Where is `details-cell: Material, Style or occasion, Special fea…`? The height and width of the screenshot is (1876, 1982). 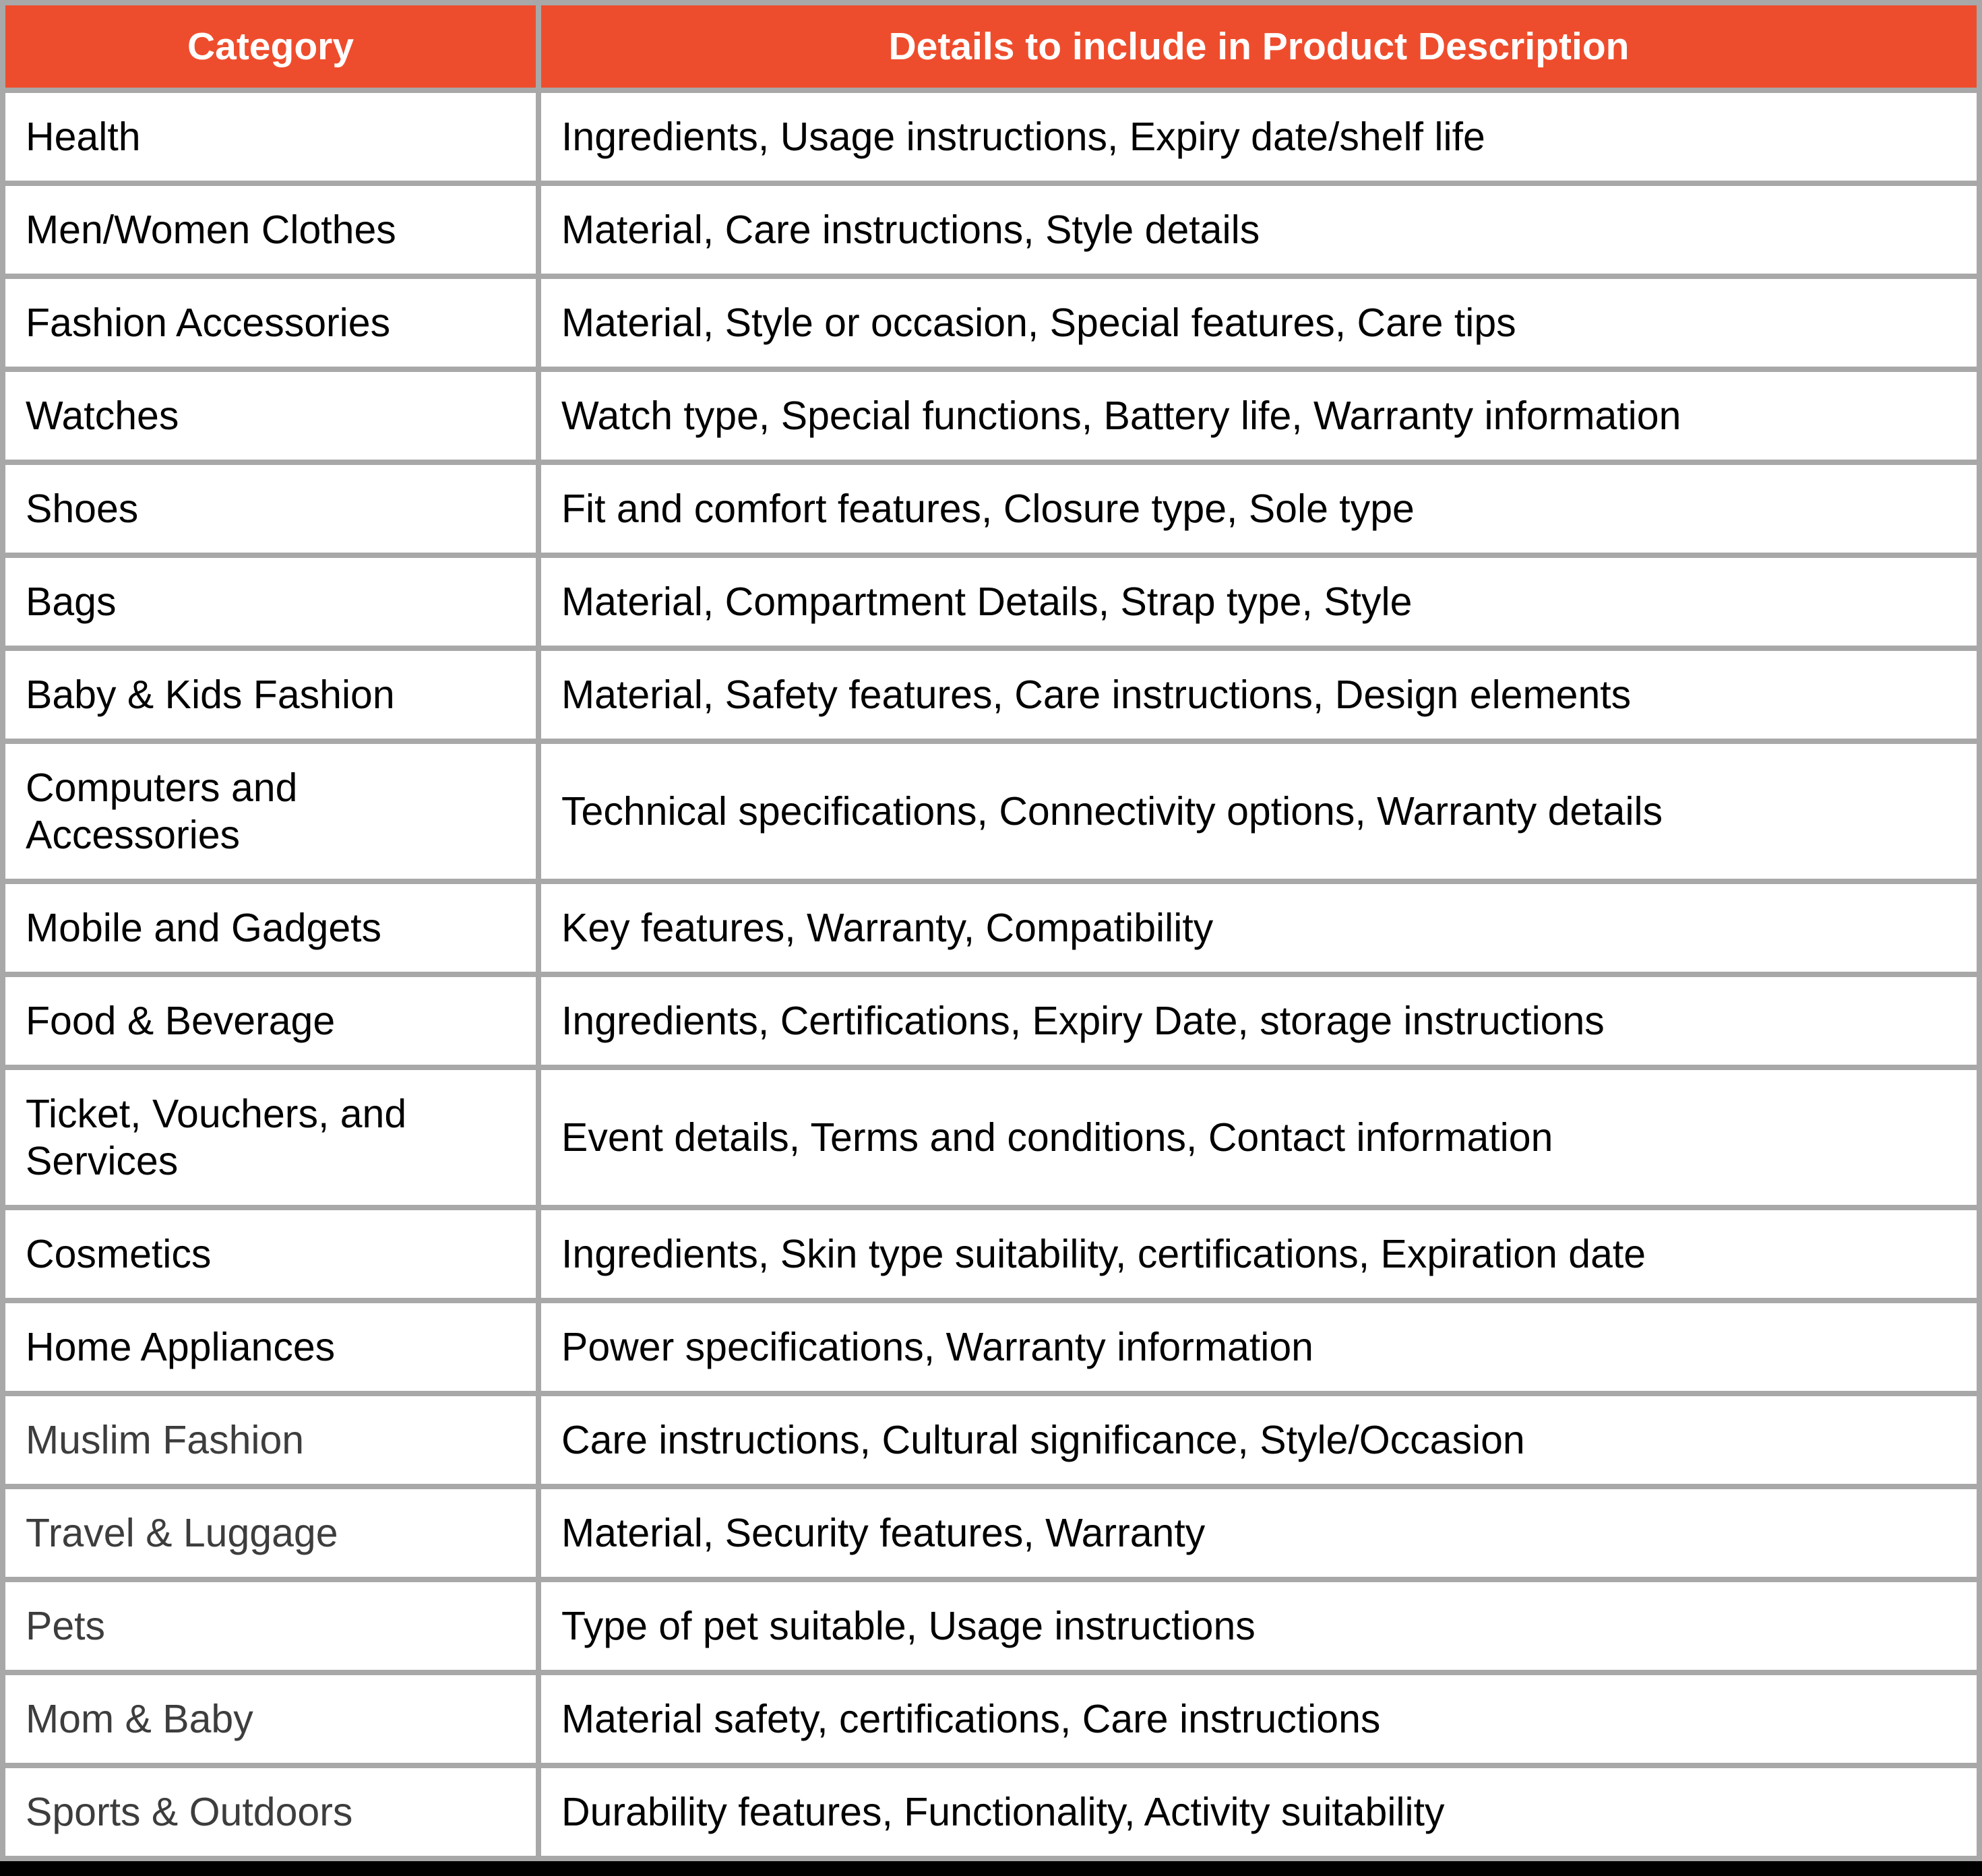
details-cell: Material, Style or occasion, Special fea… is located at coordinates (1259, 323).